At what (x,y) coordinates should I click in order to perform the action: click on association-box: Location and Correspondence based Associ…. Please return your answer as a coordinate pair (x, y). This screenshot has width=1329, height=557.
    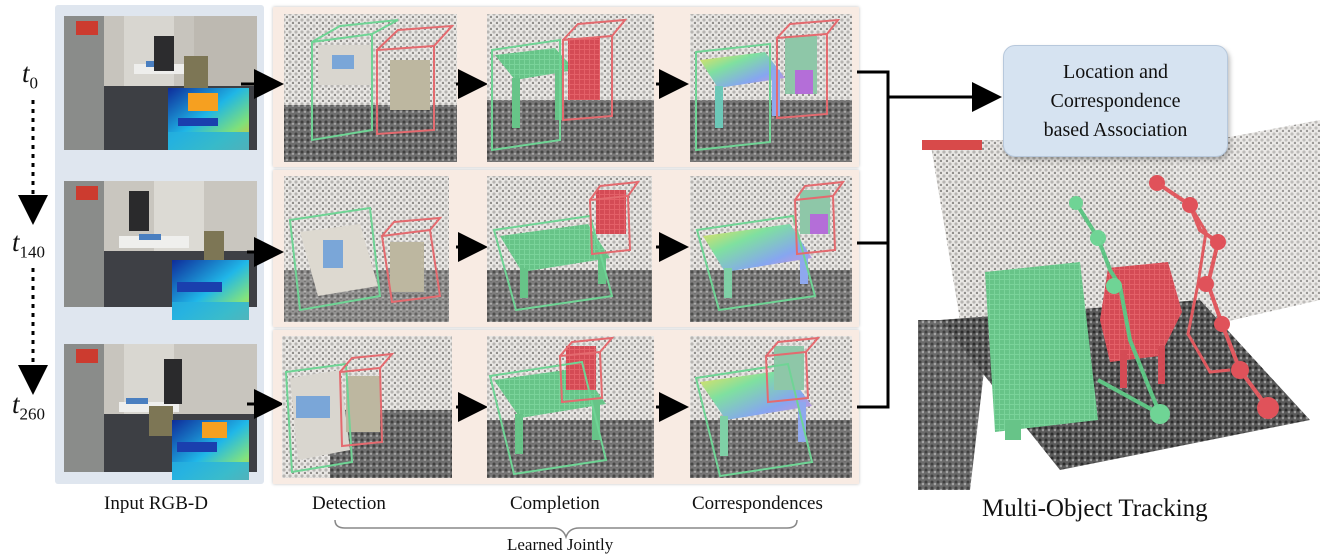
    Looking at the image, I should click on (1115, 101).